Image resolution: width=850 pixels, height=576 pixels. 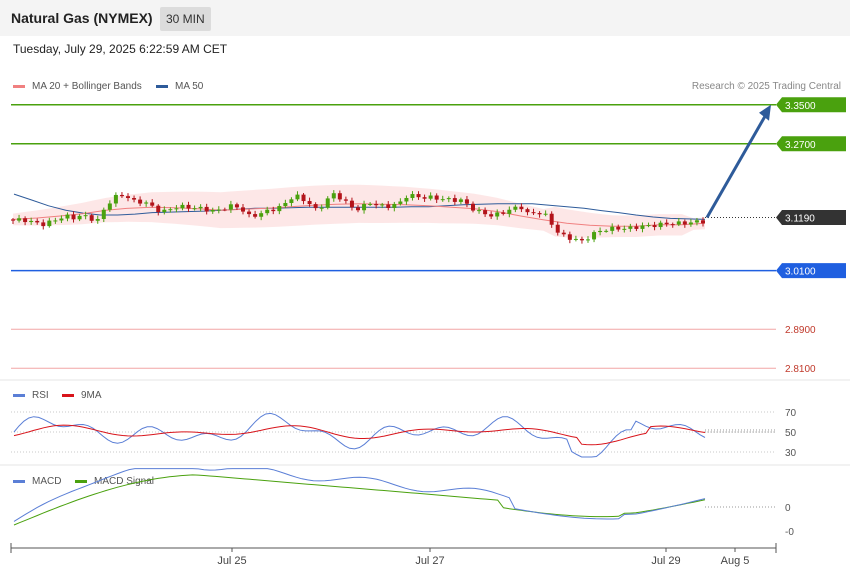 I want to click on x-tick-label: Jul 29, so click(x=665, y=561).